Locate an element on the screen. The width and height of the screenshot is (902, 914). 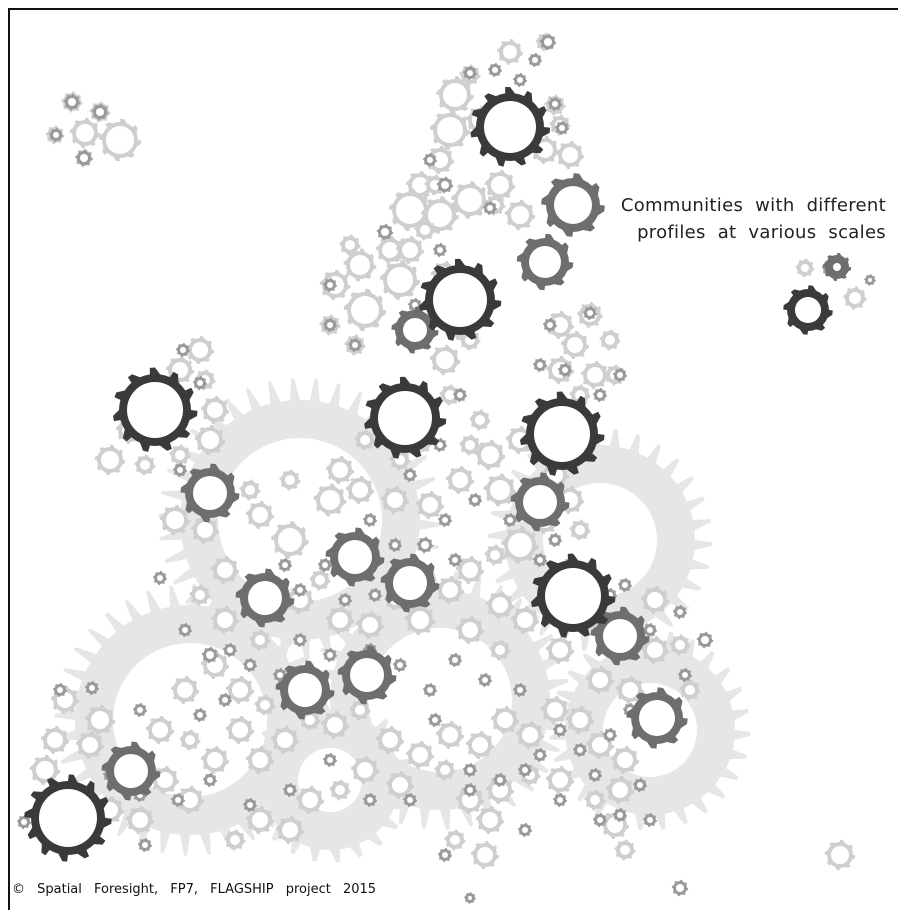
caption-line-1: Communities with different is located at coordinates (753, 205).